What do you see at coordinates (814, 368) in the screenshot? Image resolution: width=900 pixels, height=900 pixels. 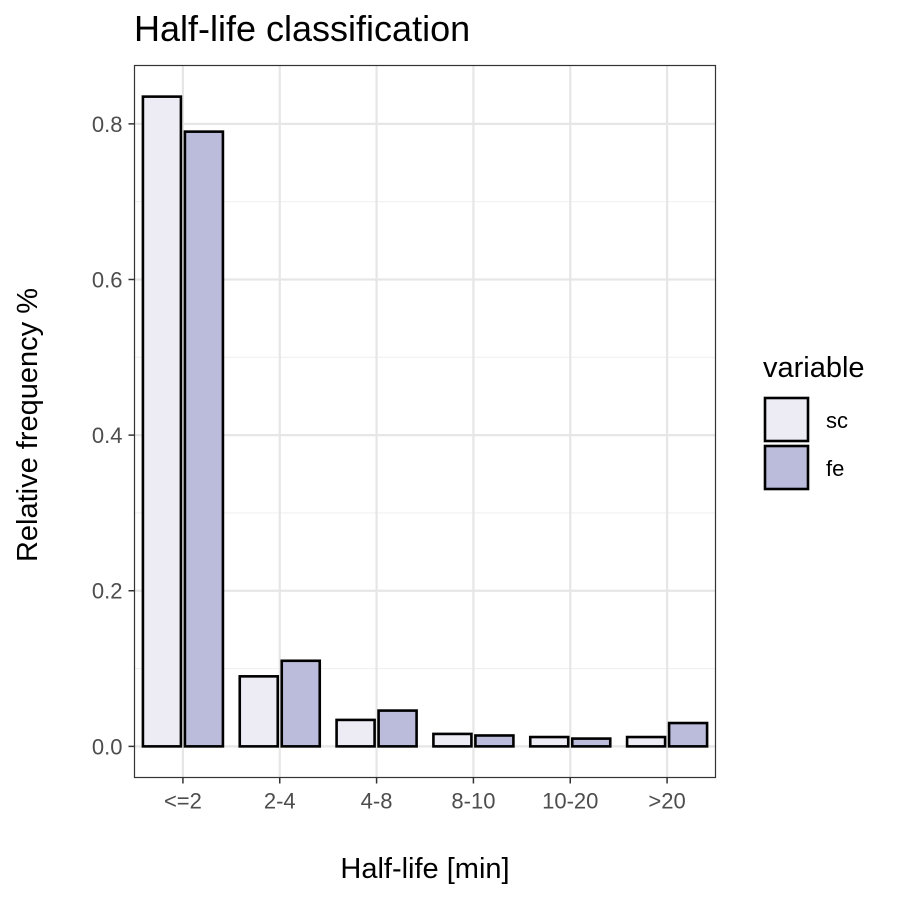 I see `legend-title: variable` at bounding box center [814, 368].